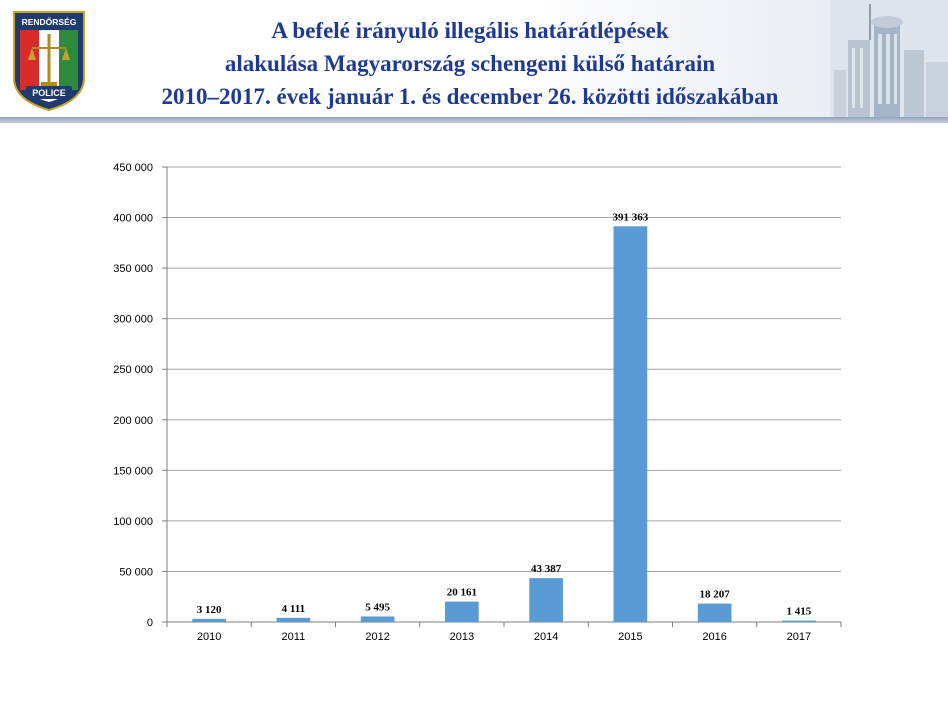 The width and height of the screenshot is (948, 711). Describe the element at coordinates (133, 269) in the screenshot. I see `y-tick-label: 350 000` at that location.